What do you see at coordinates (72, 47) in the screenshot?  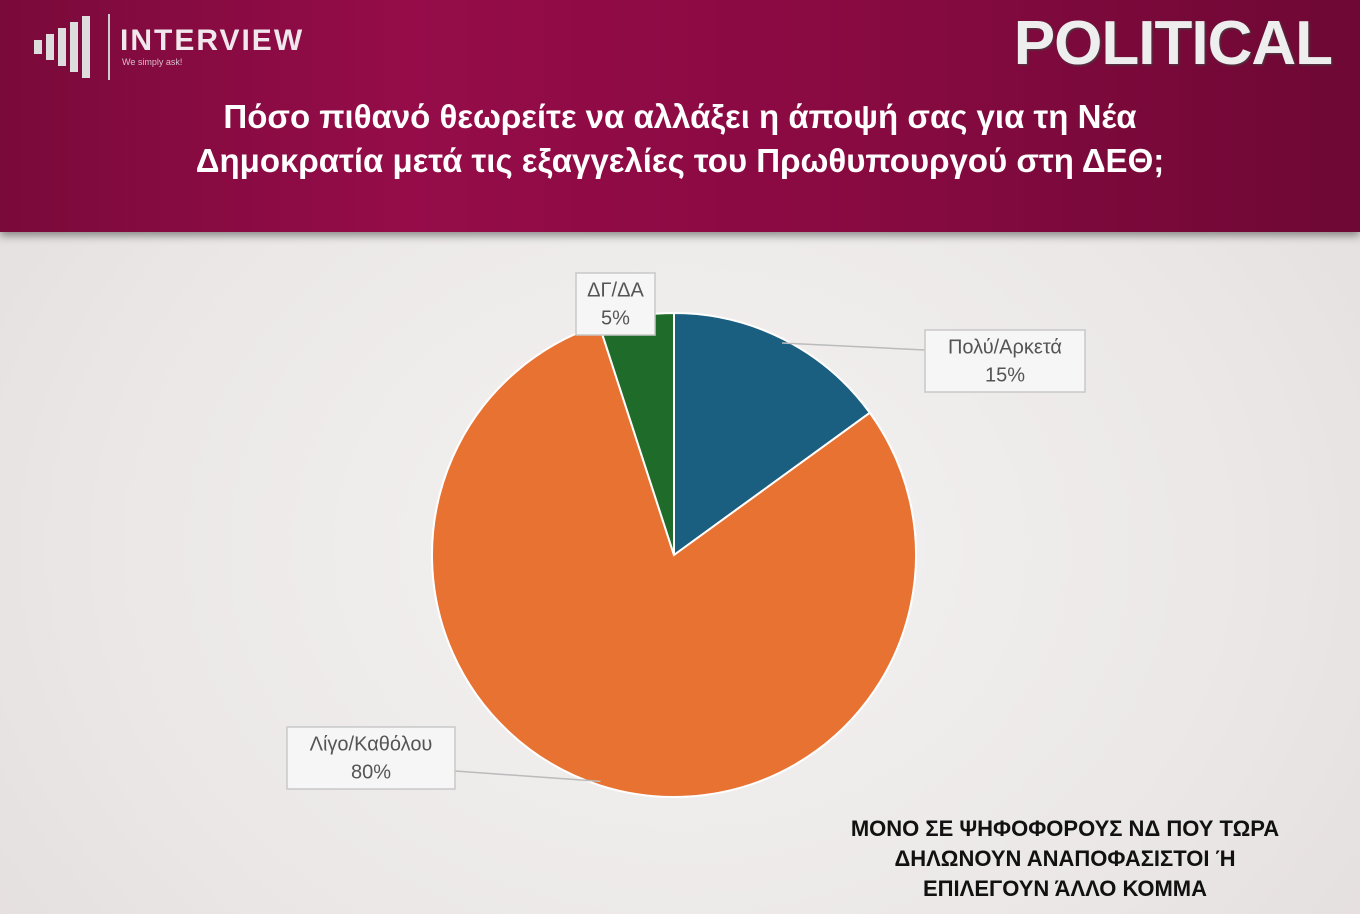 I see `logo-icon` at bounding box center [72, 47].